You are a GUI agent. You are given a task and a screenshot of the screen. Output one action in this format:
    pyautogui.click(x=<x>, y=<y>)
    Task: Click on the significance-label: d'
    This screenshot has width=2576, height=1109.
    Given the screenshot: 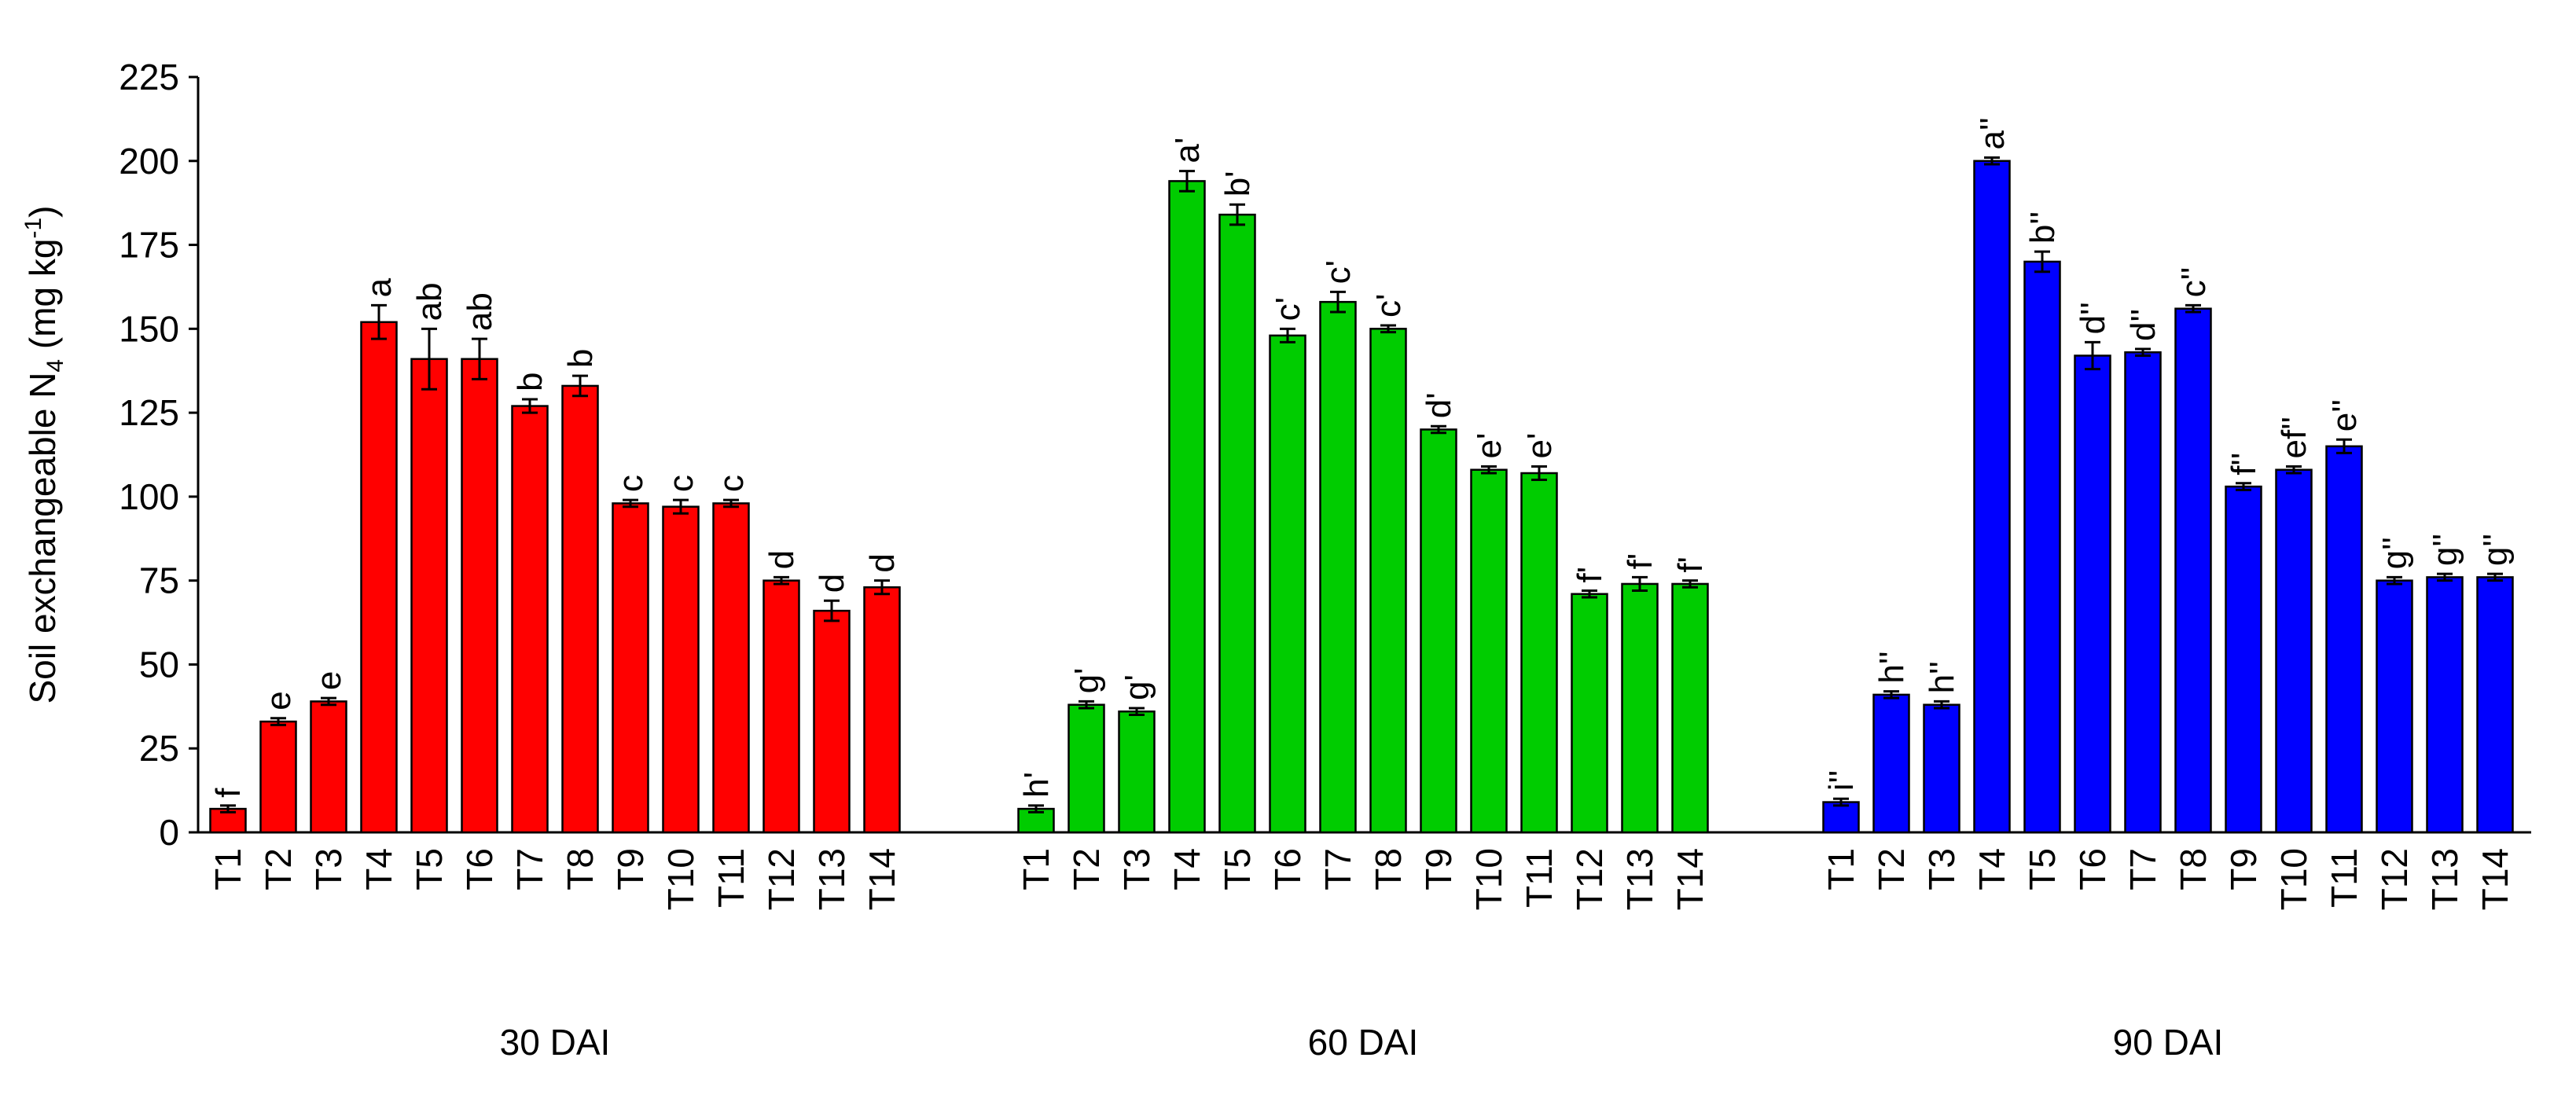 What is the action you would take?
    pyautogui.click(x=1439, y=405)
    